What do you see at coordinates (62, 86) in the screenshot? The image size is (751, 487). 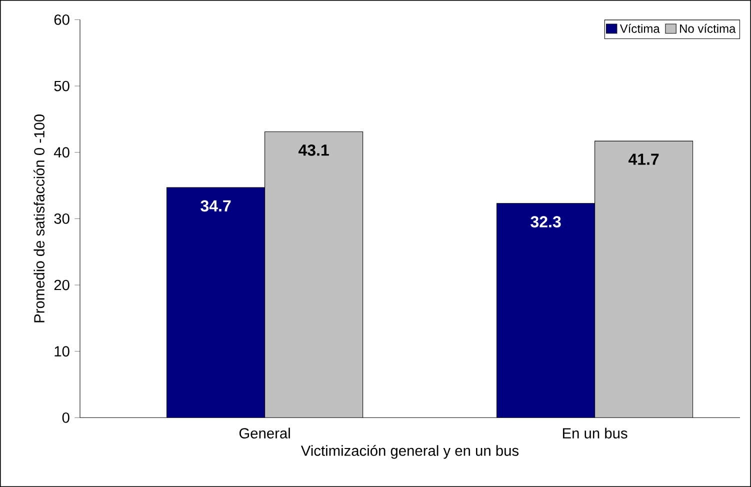 I see `y-tick-label: 50` at bounding box center [62, 86].